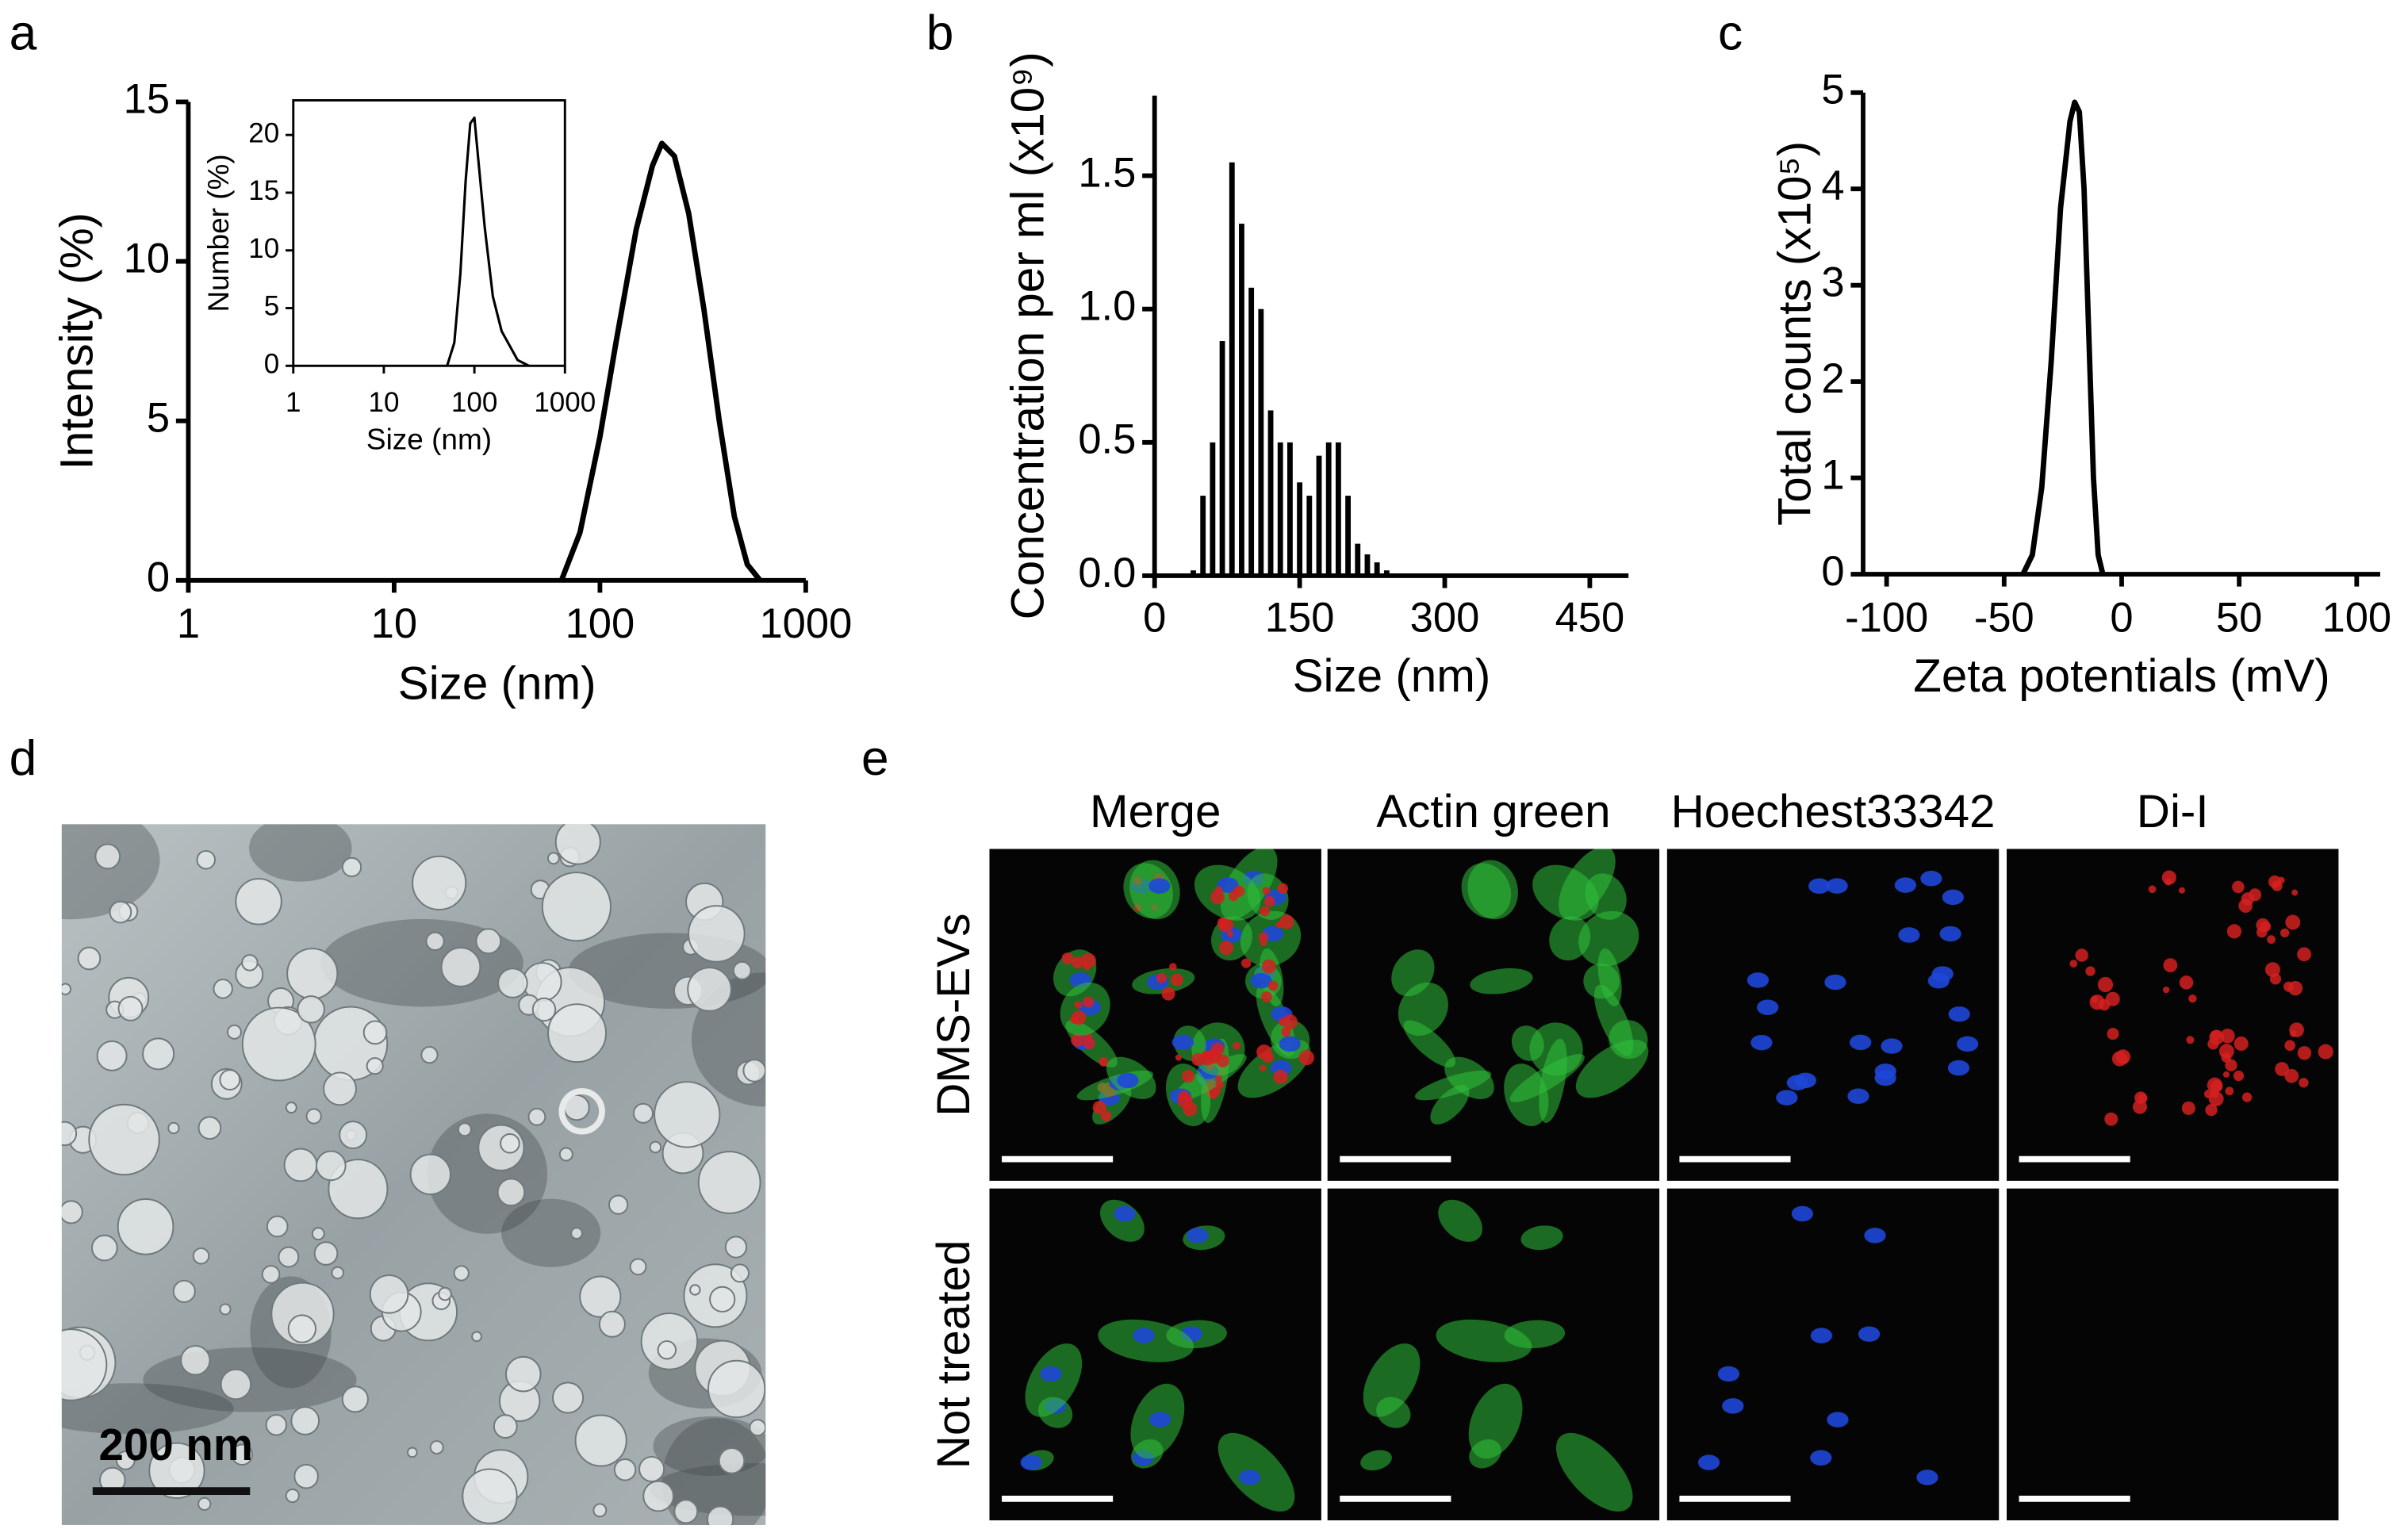 The image size is (2408, 1529). What do you see at coordinates (176, 1445) in the screenshot?
I see `scale-bar-label: 200 nm` at bounding box center [176, 1445].